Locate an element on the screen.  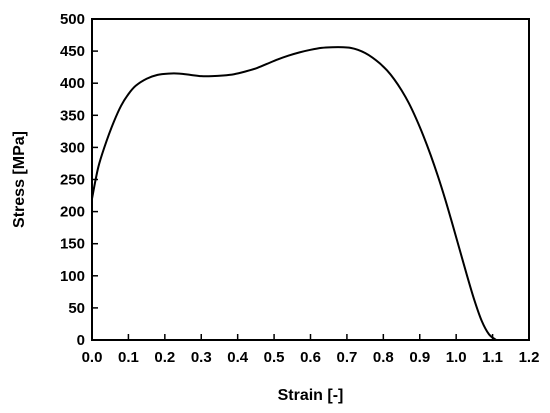
x-tick-label: 0.4 is located at coordinates (238, 357).